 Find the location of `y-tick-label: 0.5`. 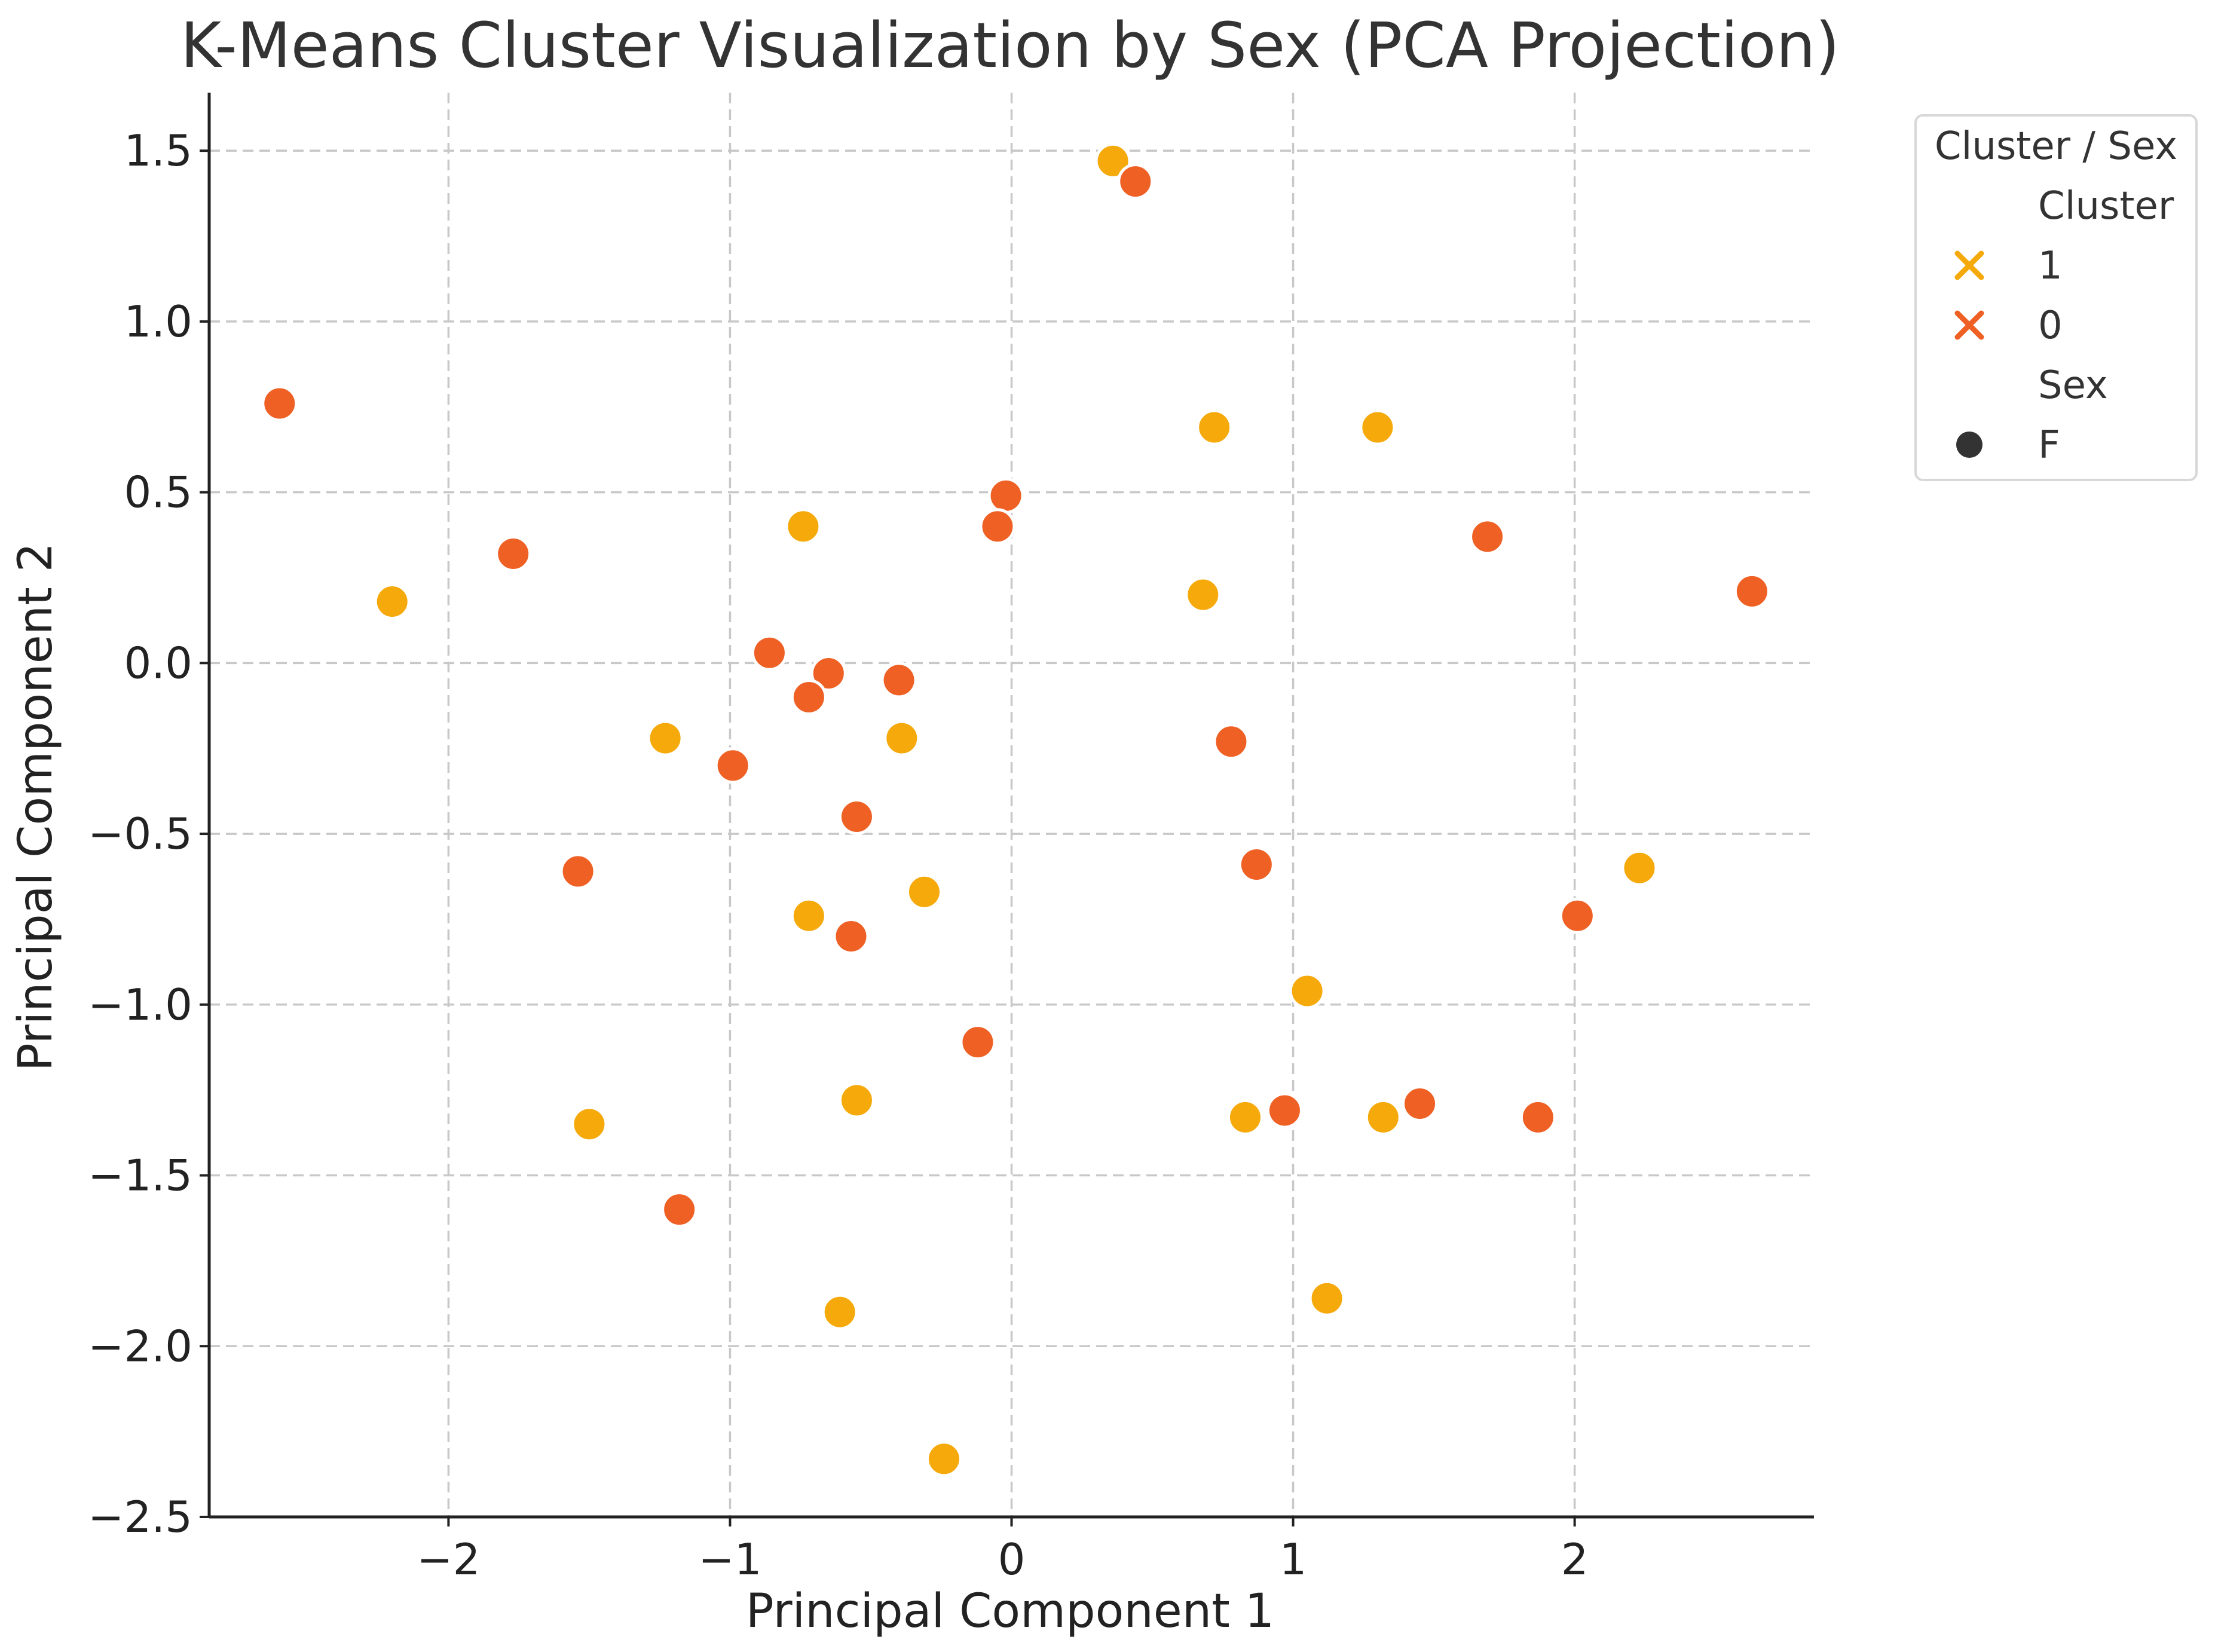

y-tick-label: 0.5 is located at coordinates (158, 492).